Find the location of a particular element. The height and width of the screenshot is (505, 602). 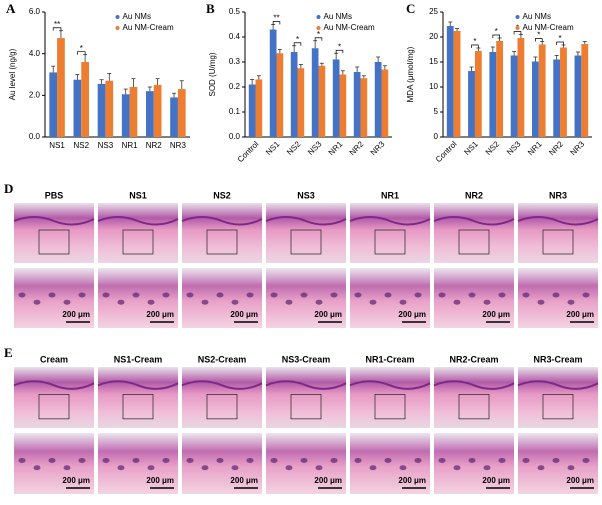

x-tick-label: NR3 is located at coordinates (378, 148).